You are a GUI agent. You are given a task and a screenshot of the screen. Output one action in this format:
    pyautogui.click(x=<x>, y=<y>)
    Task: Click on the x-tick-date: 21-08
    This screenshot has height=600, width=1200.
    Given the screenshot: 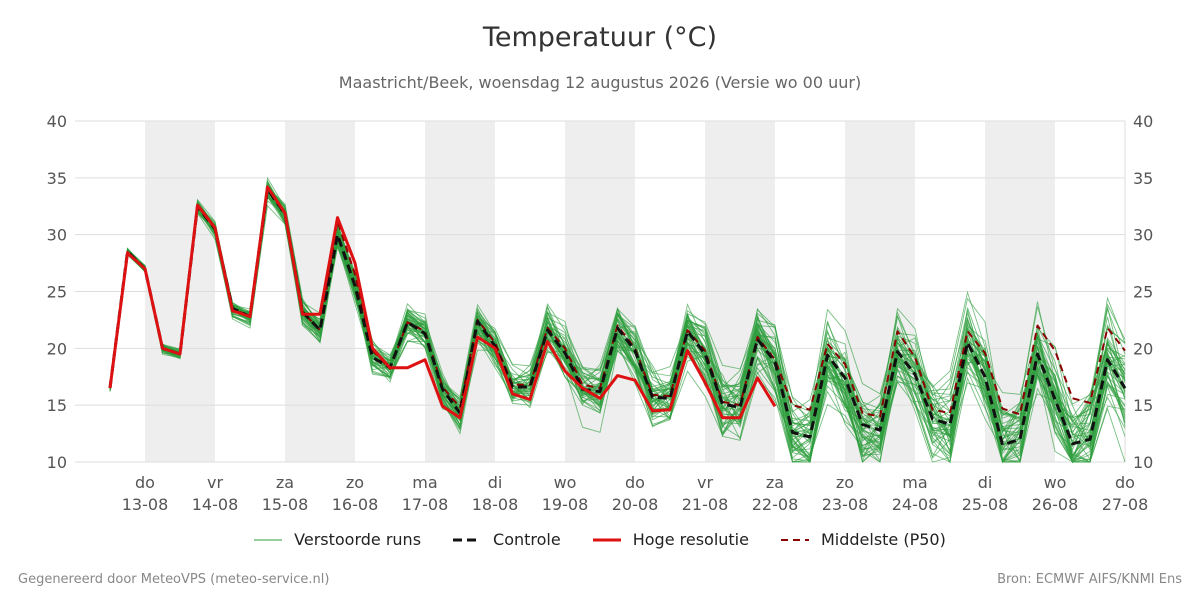 What is the action you would take?
    pyautogui.click(x=705, y=504)
    